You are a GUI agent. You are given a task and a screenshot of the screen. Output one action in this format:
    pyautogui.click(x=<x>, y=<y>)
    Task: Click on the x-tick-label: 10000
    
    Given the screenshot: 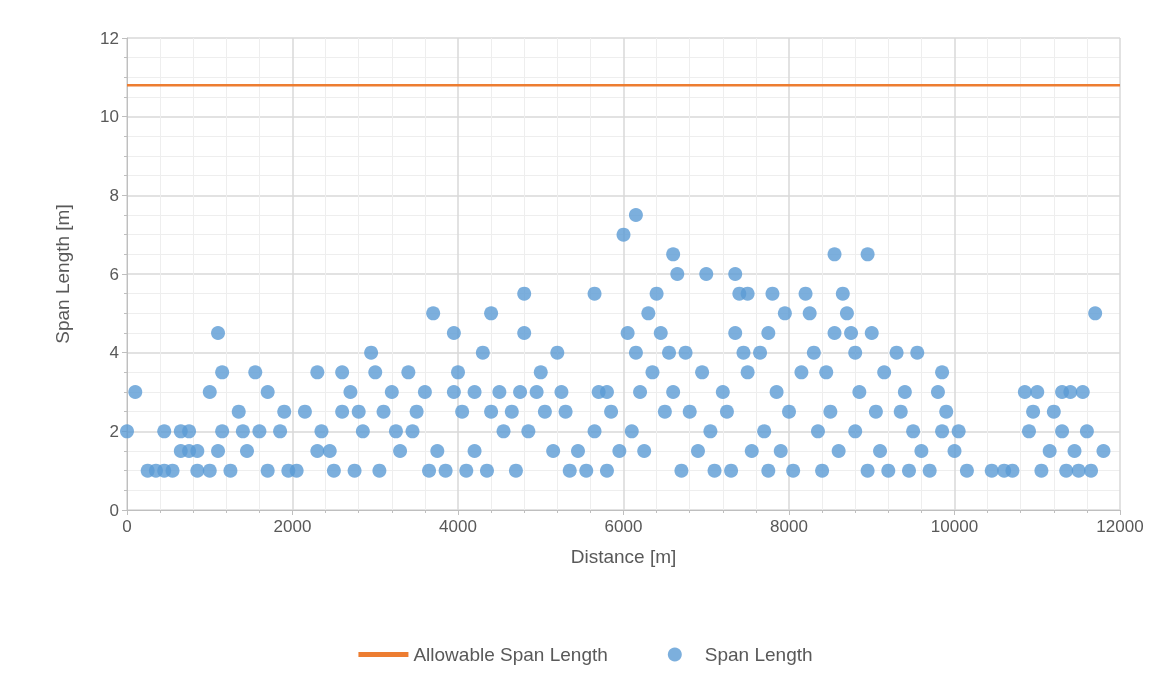 What is the action you would take?
    pyautogui.click(x=954, y=526)
    